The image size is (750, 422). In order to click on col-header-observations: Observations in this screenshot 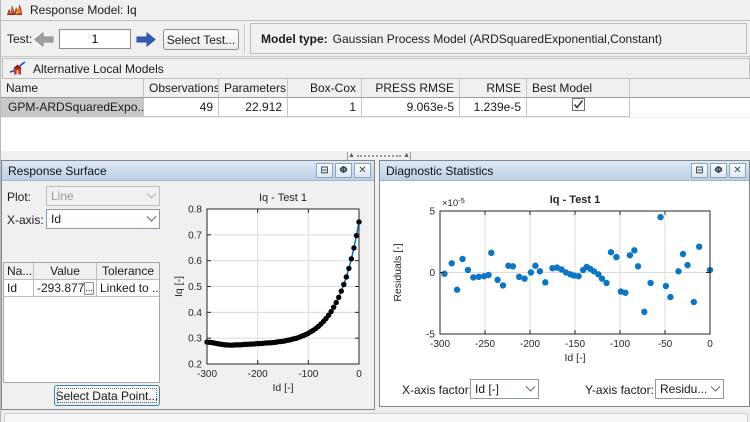, I will do `click(181, 88)`.